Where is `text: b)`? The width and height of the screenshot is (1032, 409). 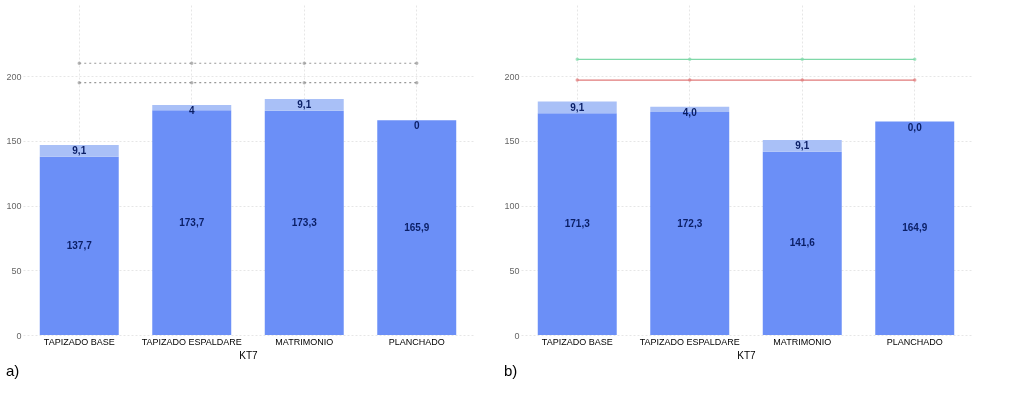
text: b) is located at coordinates (510, 370).